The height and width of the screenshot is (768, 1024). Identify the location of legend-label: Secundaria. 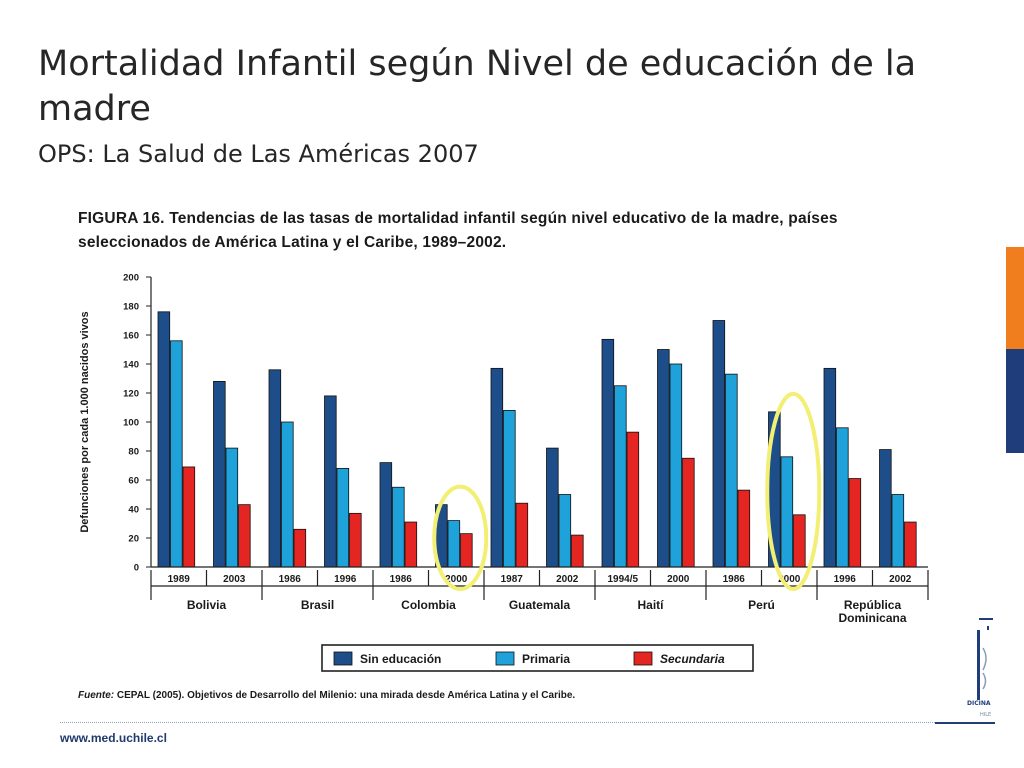
(692, 659).